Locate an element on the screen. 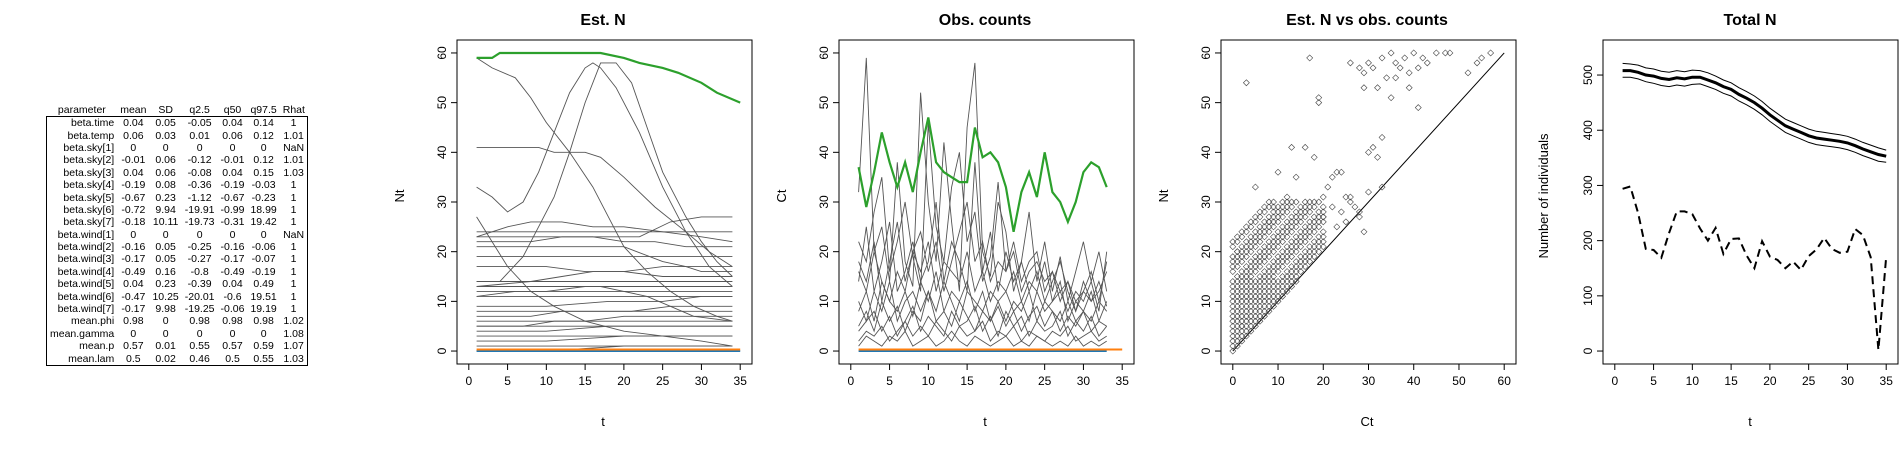  value-cell: -0.67 is located at coordinates (232, 197).